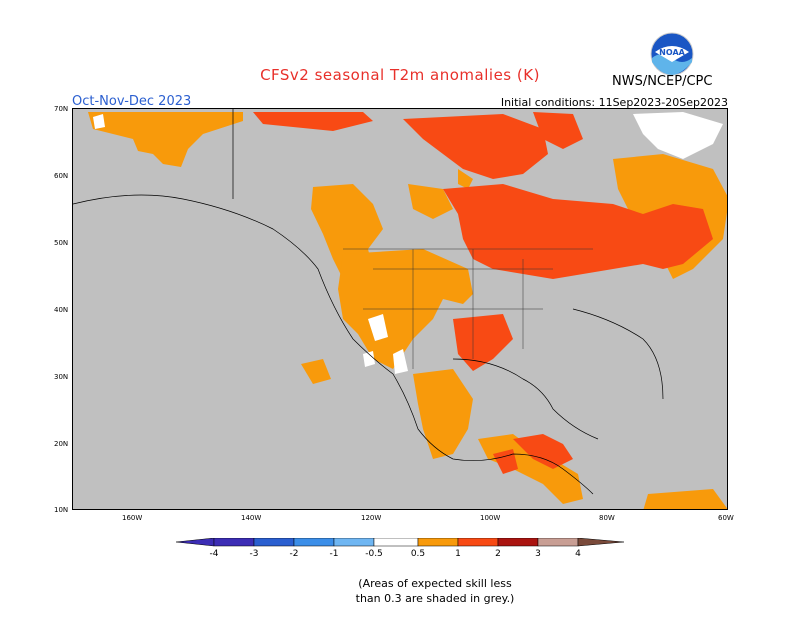 The height and width of the screenshot is (618, 800). Describe the element at coordinates (498, 554) in the screenshot. I see `legend-tick: 2` at that location.